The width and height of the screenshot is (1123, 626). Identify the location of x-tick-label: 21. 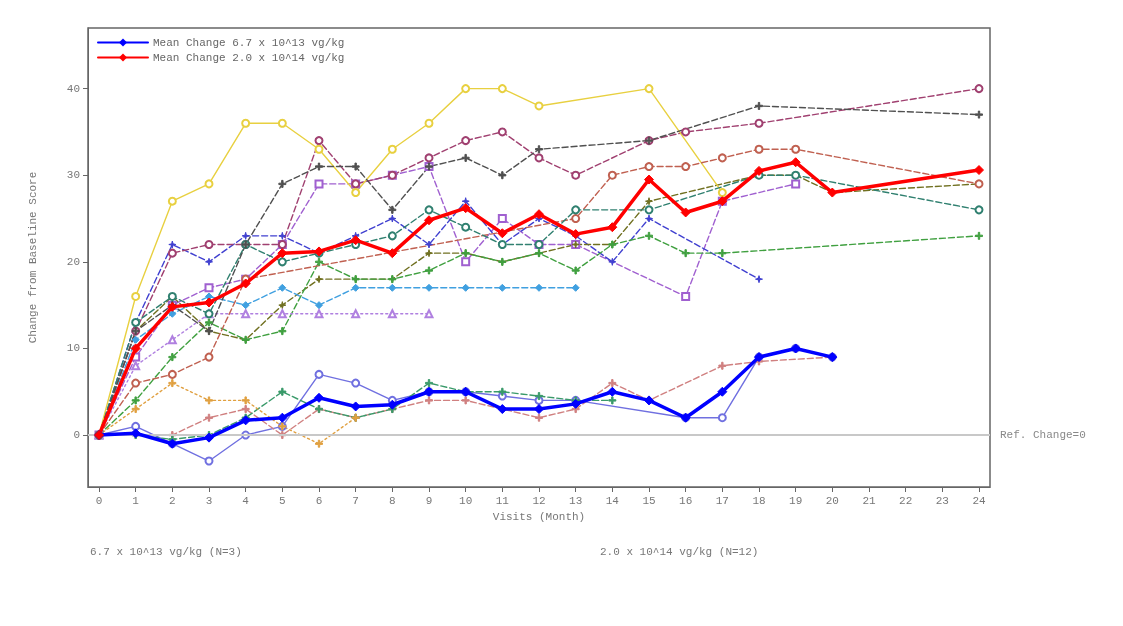
(869, 500).